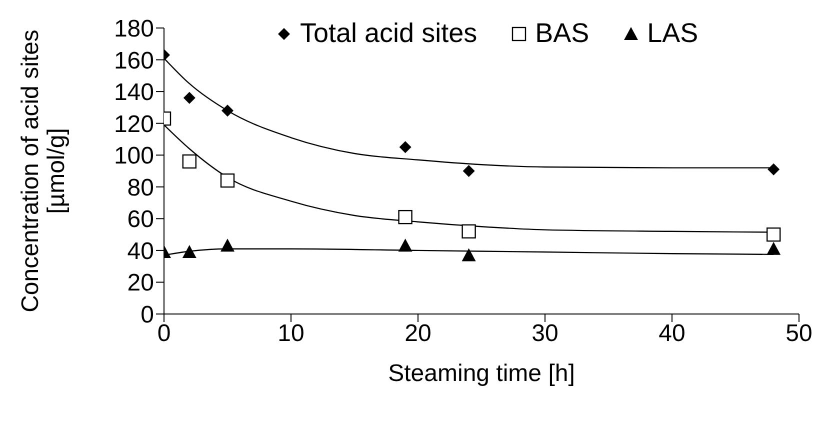  I want to click on y-tick-label: 120, so click(134, 124).